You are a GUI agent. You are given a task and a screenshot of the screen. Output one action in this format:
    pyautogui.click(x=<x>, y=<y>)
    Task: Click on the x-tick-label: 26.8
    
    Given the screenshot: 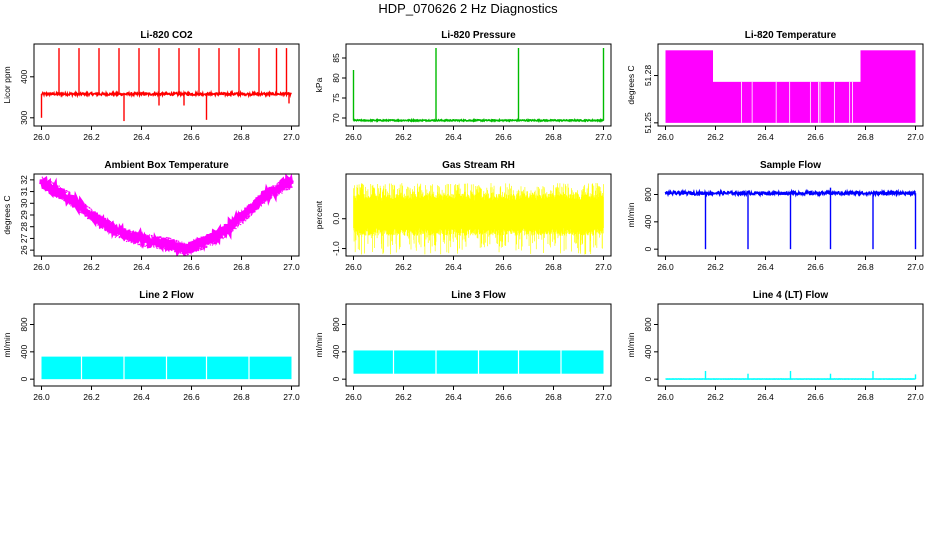 What is the action you would take?
    pyautogui.click(x=553, y=267)
    